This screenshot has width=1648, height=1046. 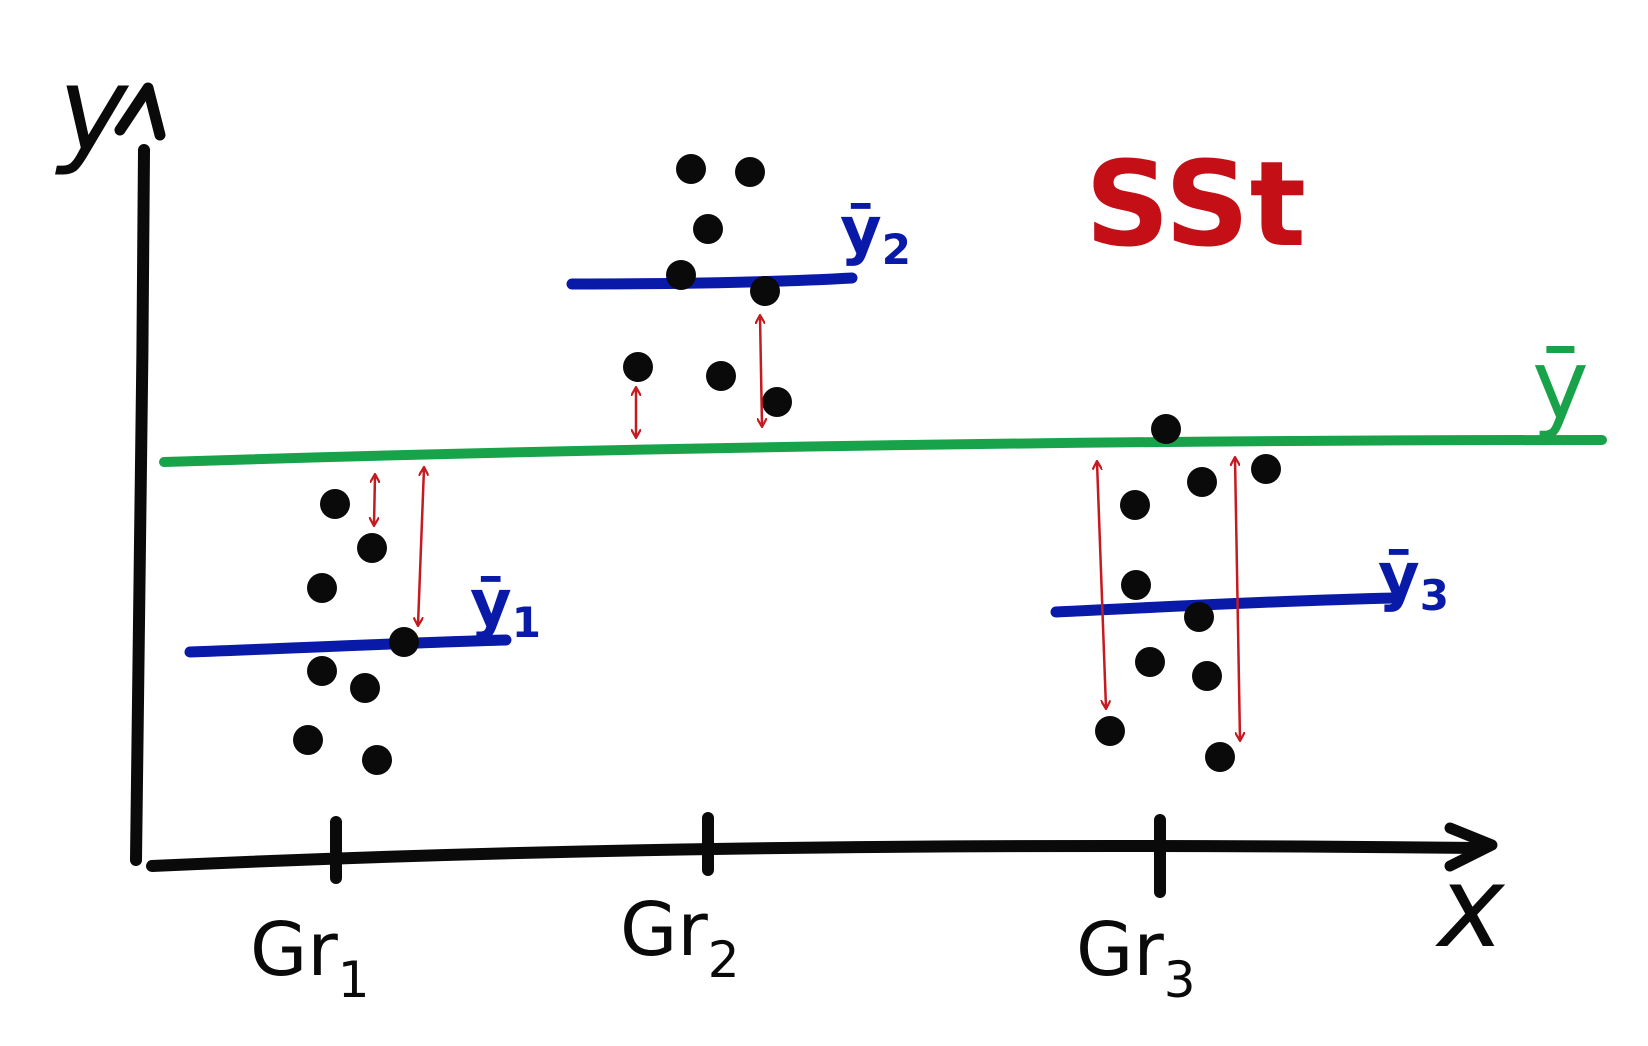 What do you see at coordinates (140, 505) in the screenshot?
I see `y-axis-line` at bounding box center [140, 505].